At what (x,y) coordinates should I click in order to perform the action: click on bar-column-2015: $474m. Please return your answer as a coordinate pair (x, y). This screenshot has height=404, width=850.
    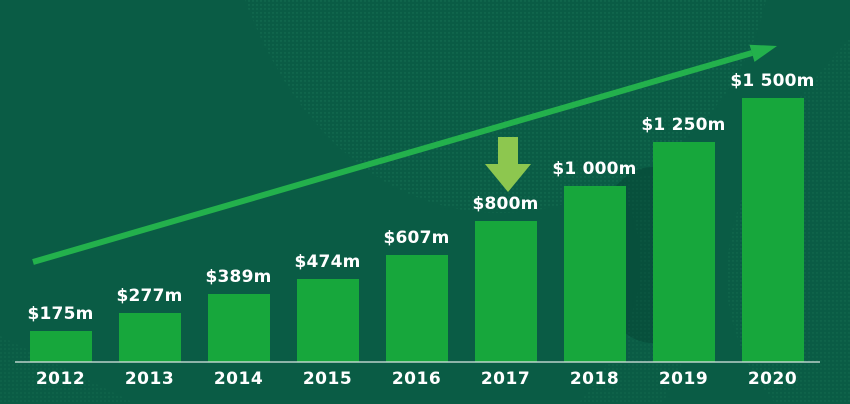
    Looking at the image, I should click on (327, 181).